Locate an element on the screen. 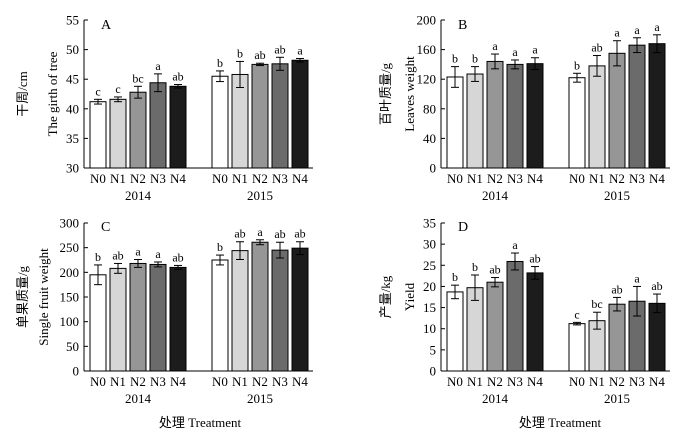 Image resolution: width=699 pixels, height=435 pixels. y-axis-label-cn: 产量/kg is located at coordinates (385, 296).